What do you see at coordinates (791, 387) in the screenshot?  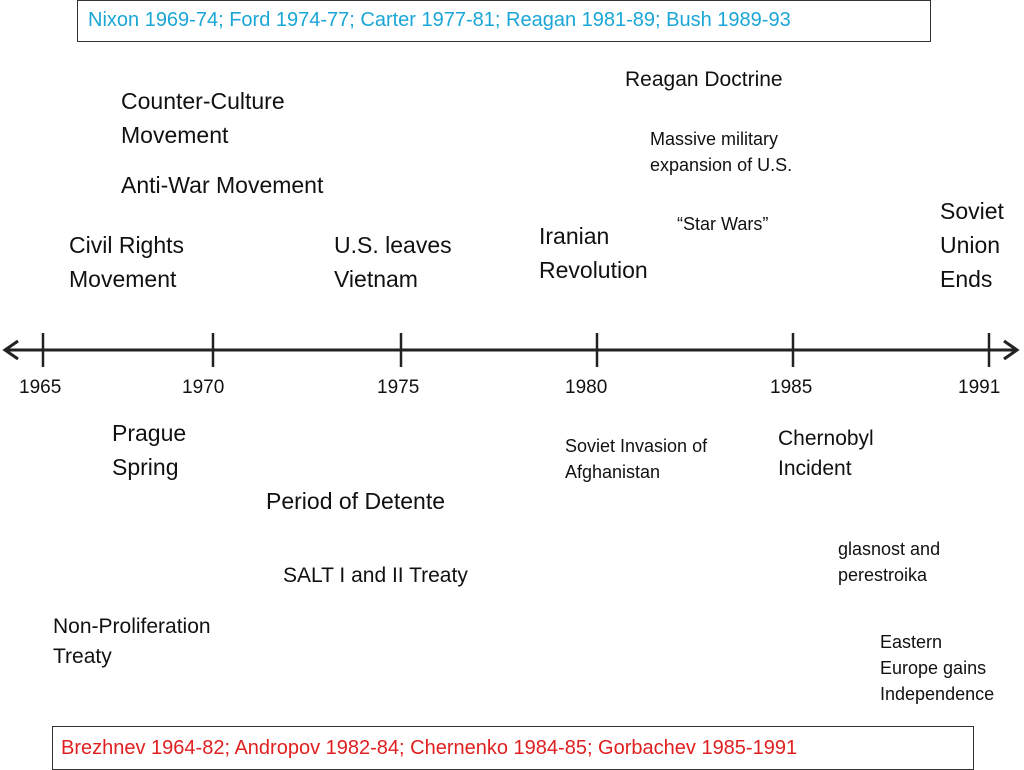 I see `year-label-1985: 1985` at bounding box center [791, 387].